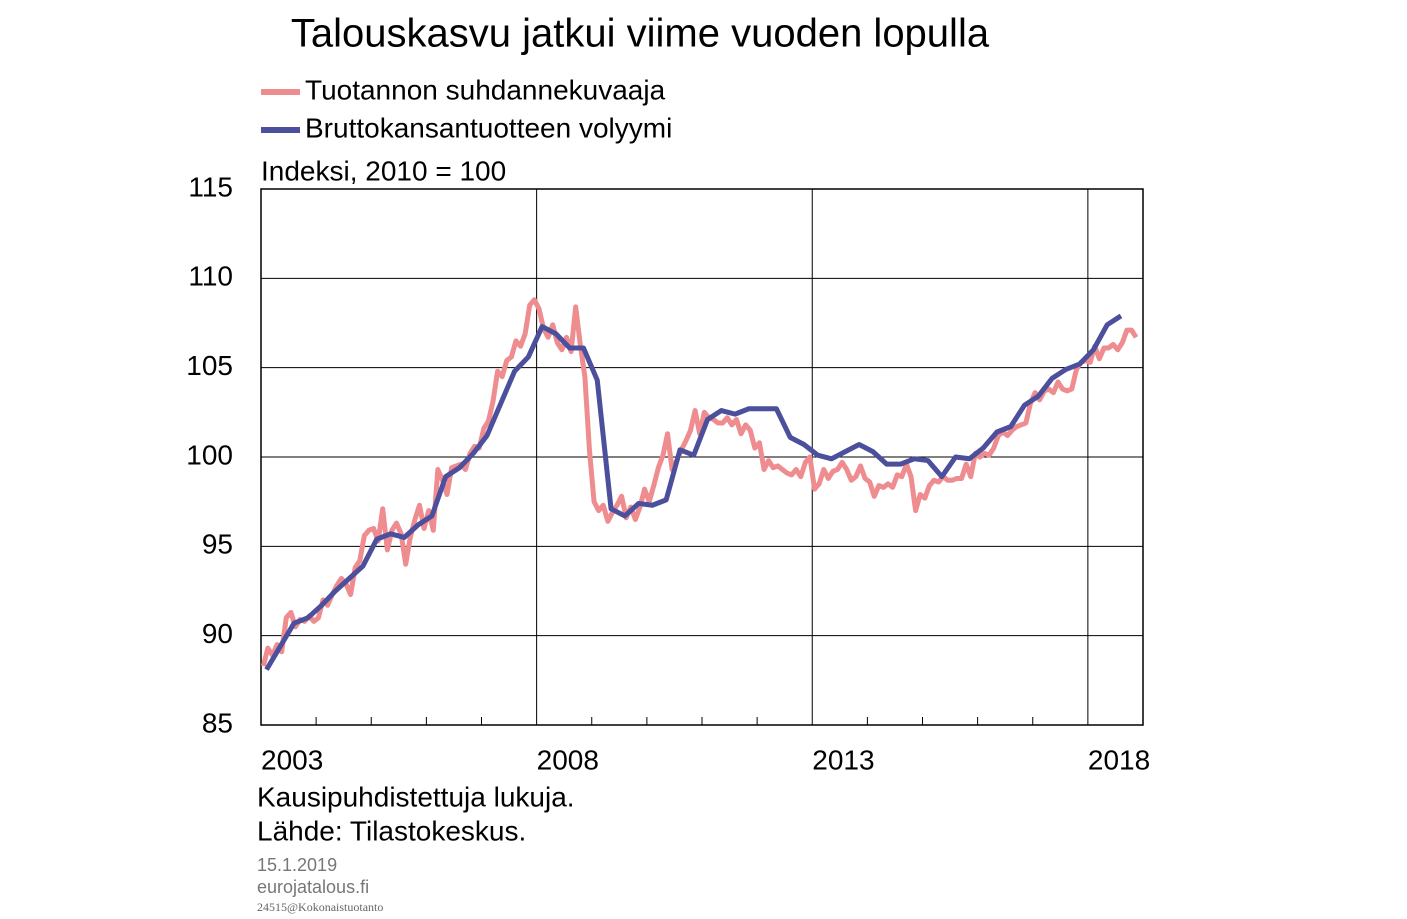 The width and height of the screenshot is (1407, 919). I want to click on legend-label: Bruttokansantuotteen volyymi, so click(488, 127).